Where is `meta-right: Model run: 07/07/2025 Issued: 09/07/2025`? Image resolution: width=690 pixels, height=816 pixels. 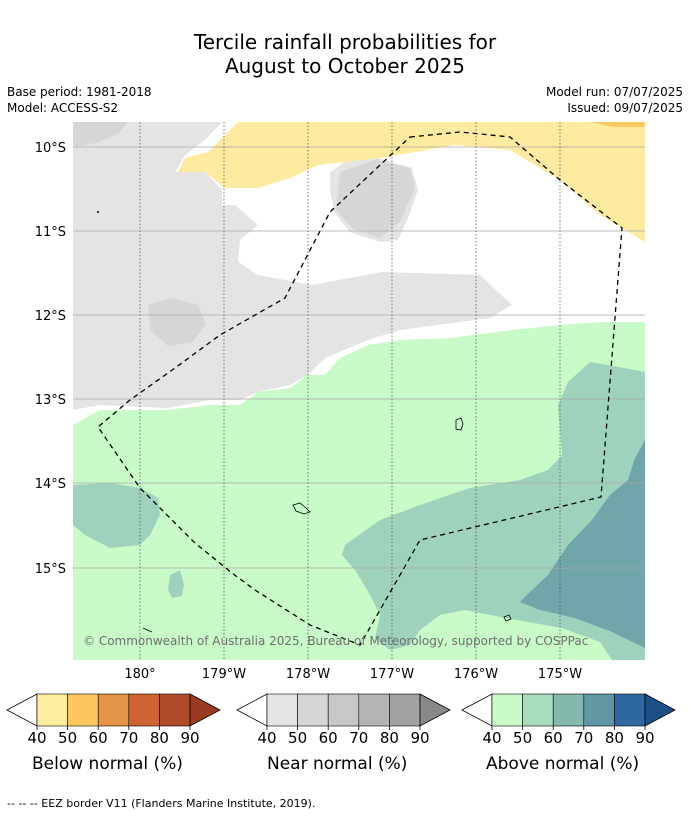 meta-right: Model run: 07/07/2025 Issued: 09/07/2025 is located at coordinates (614, 100).